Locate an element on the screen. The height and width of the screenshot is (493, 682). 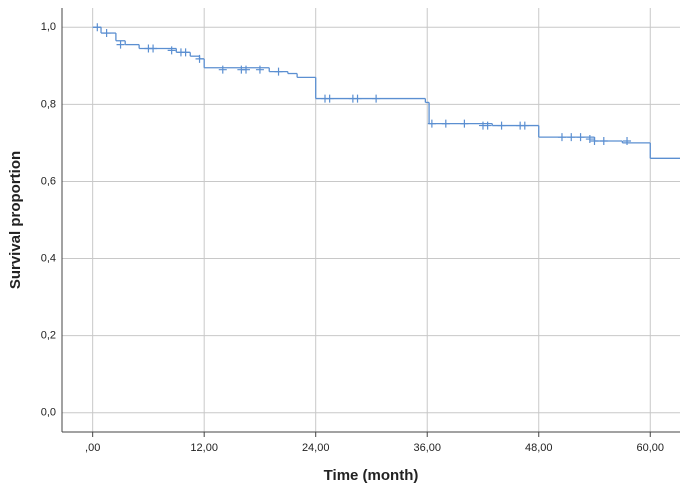
y-tick-label: 0,8 is located at coordinates (48, 104).